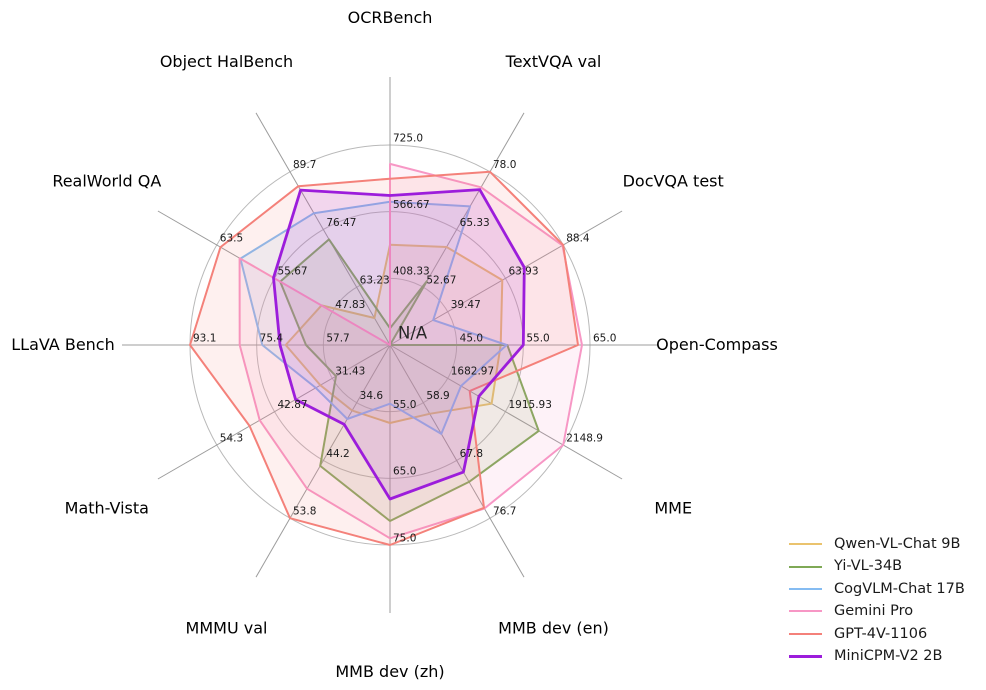 The height and width of the screenshot is (690, 986). Describe the element at coordinates (553, 61) in the screenshot. I see `axis-title: TextVQA val` at that location.